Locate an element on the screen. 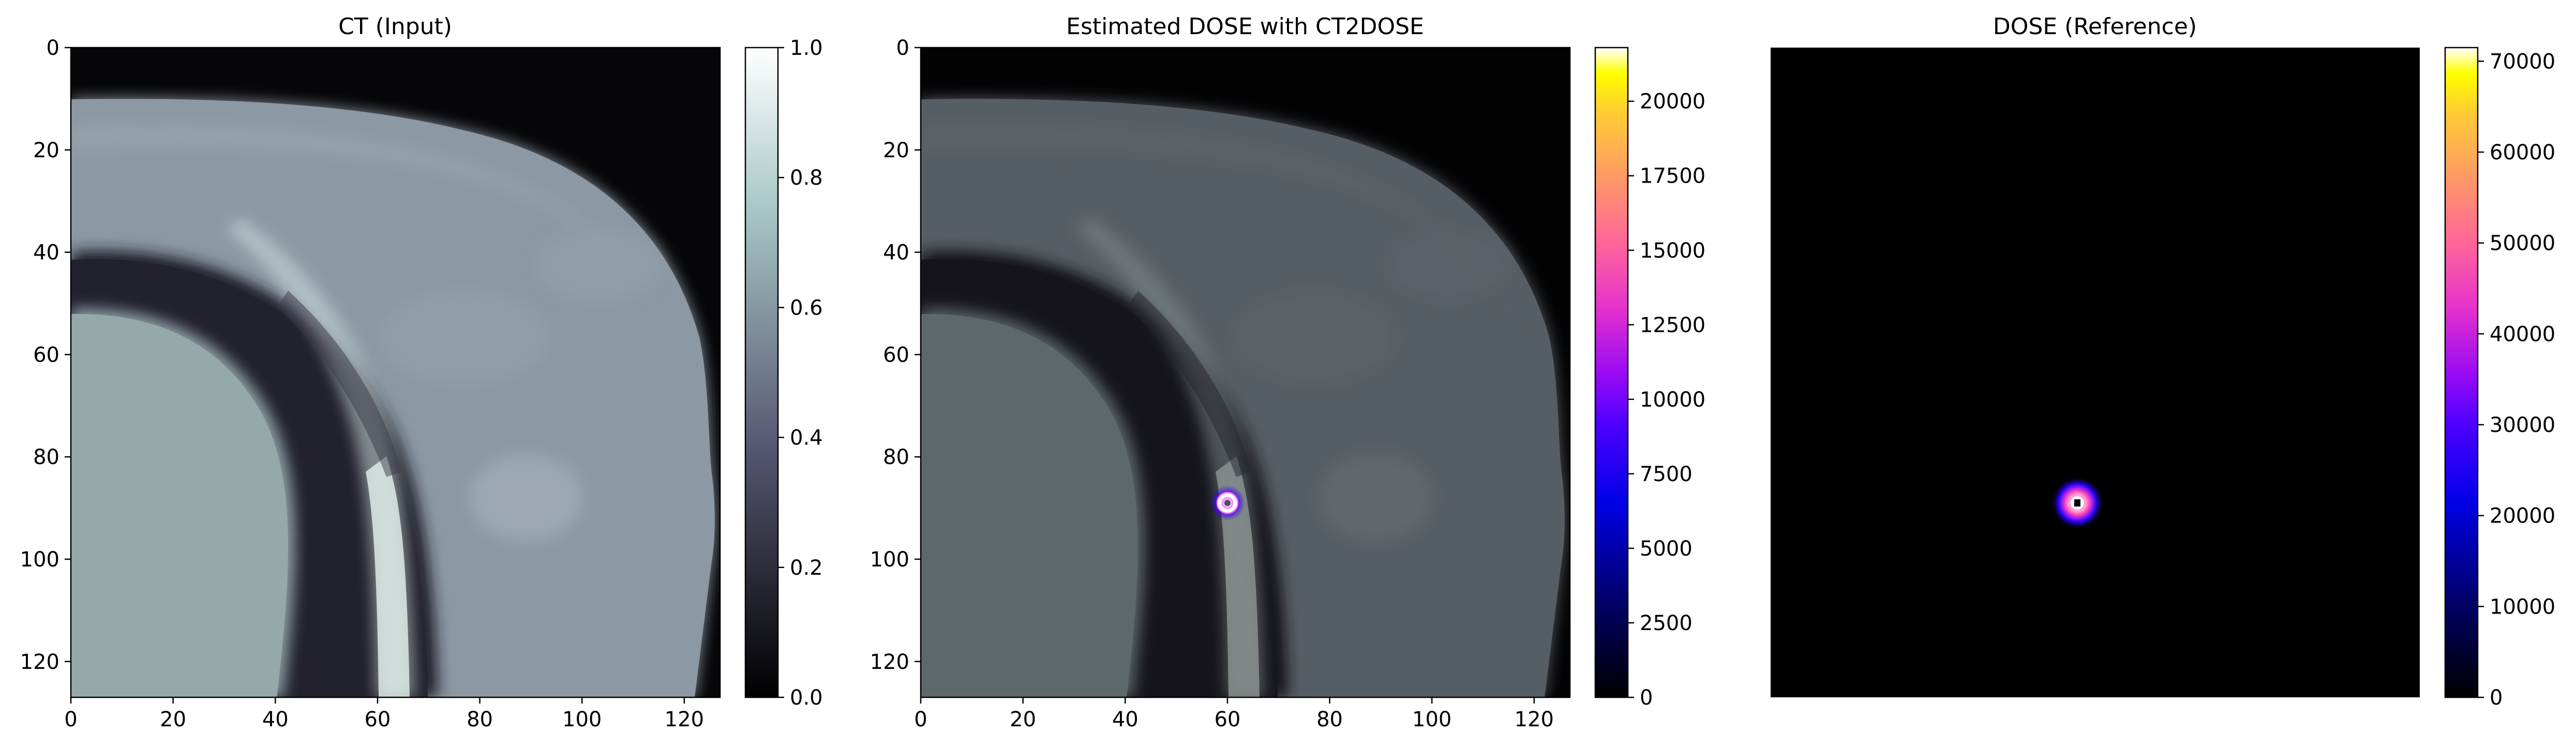 This screenshot has width=2576, height=747. colorbar-tick-label: 70000 is located at coordinates (2522, 61).